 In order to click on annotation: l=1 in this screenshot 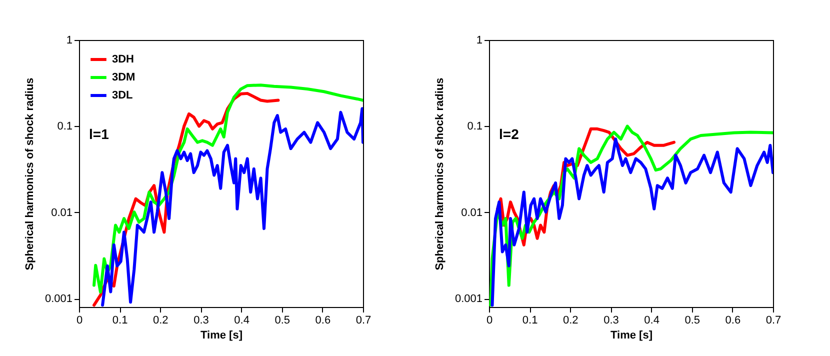, I will do `click(99, 134)`.